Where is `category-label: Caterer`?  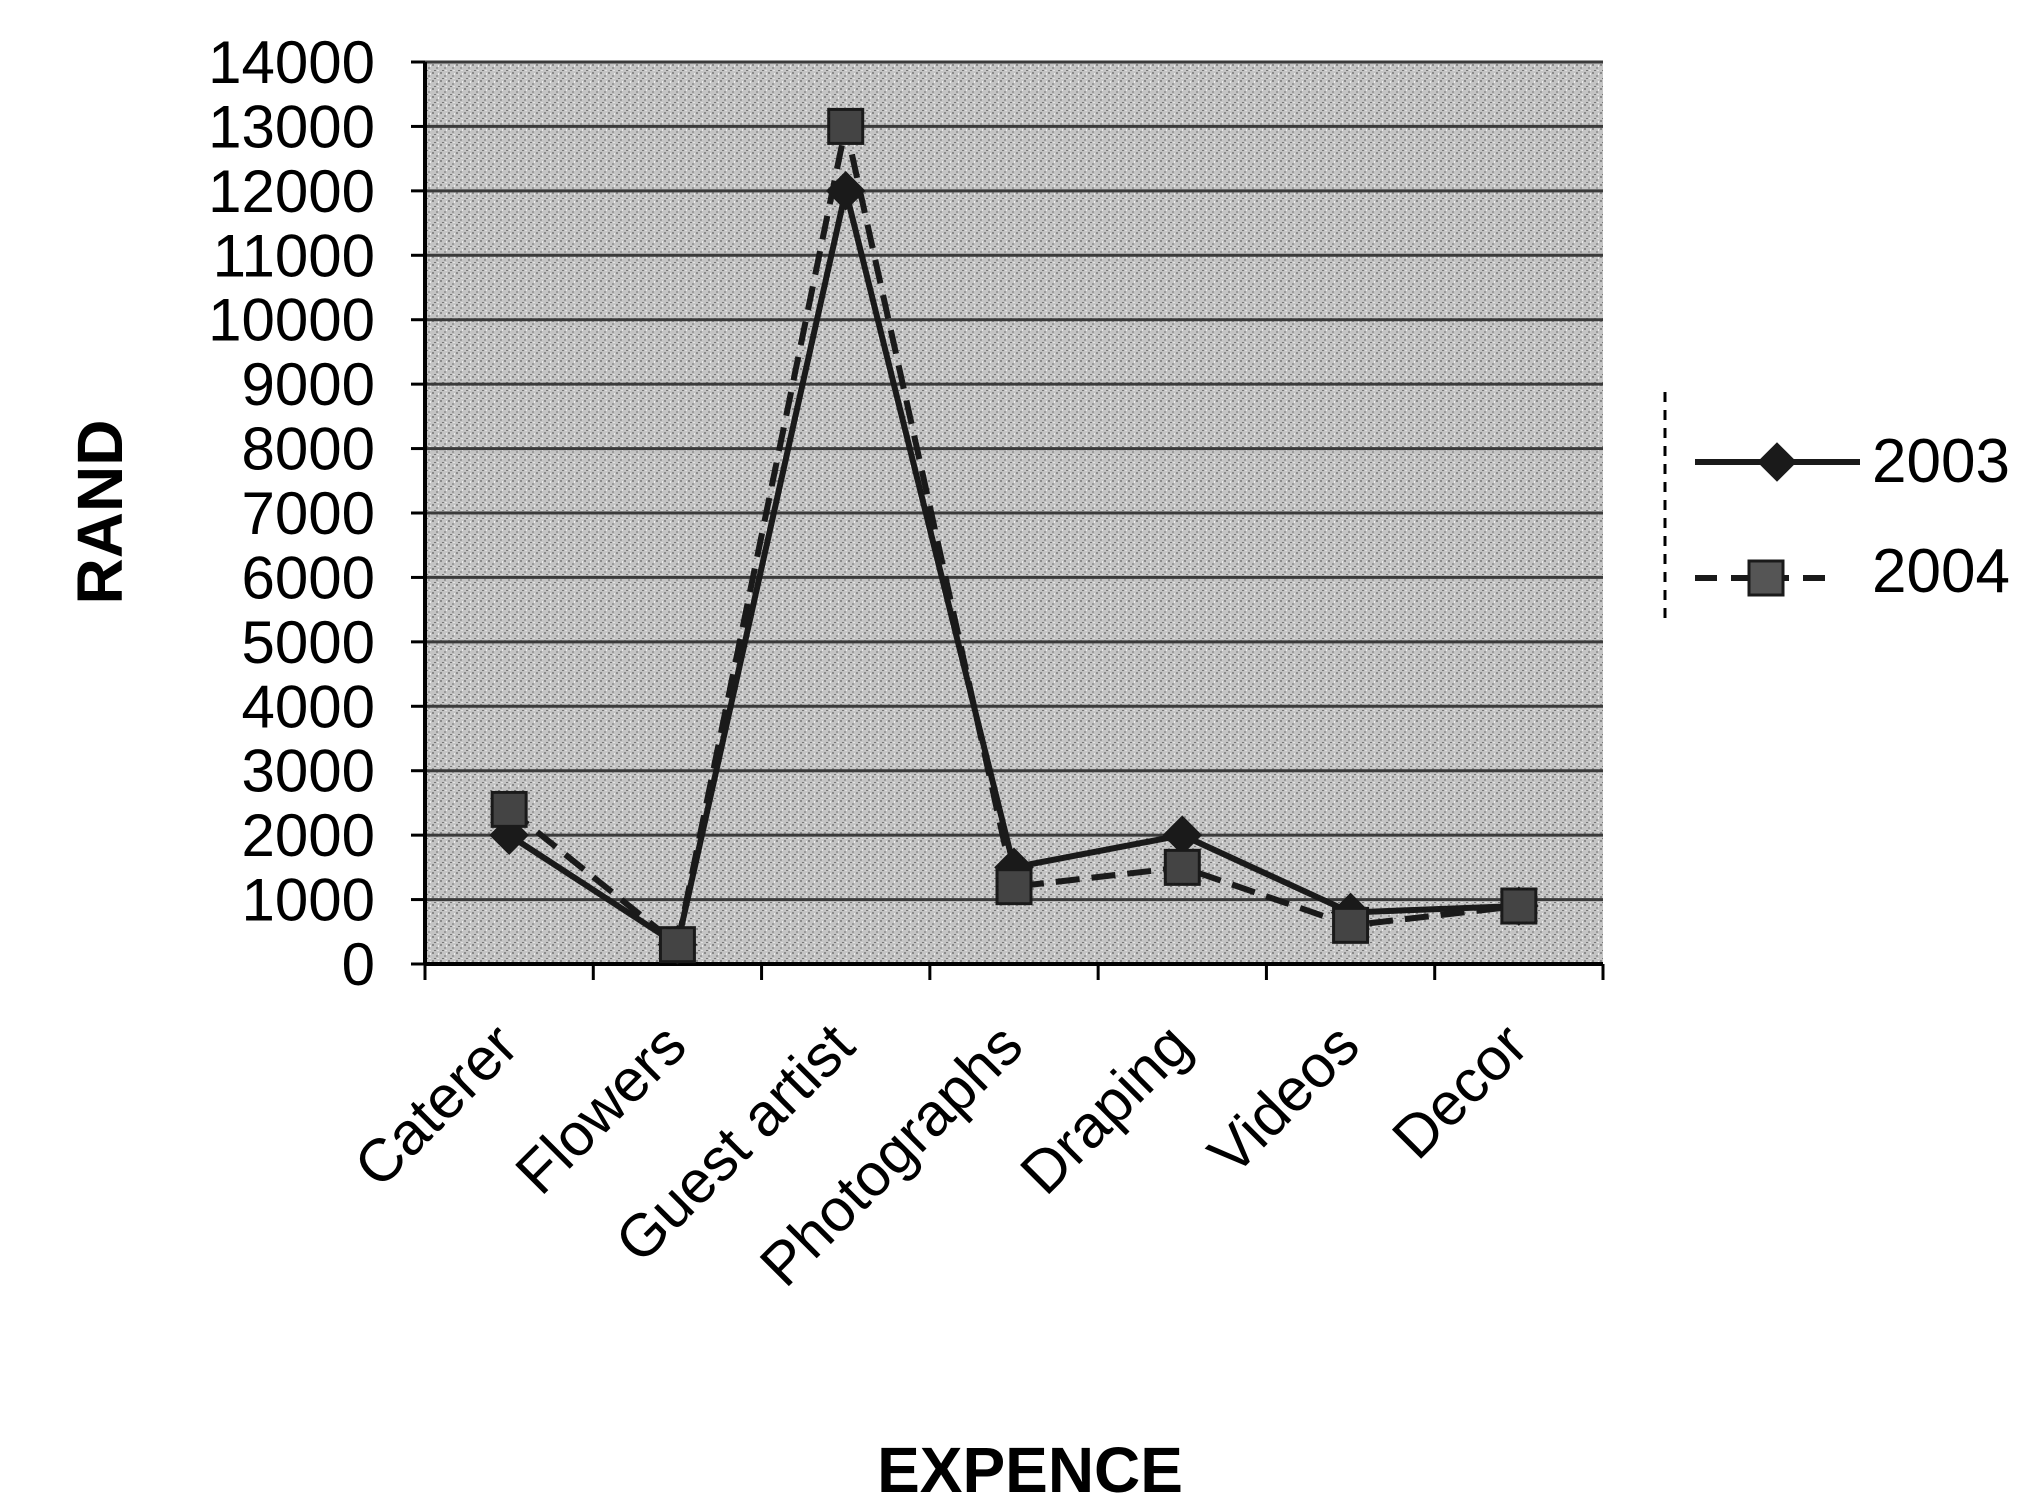 category-label: Caterer is located at coordinates (435, 1105).